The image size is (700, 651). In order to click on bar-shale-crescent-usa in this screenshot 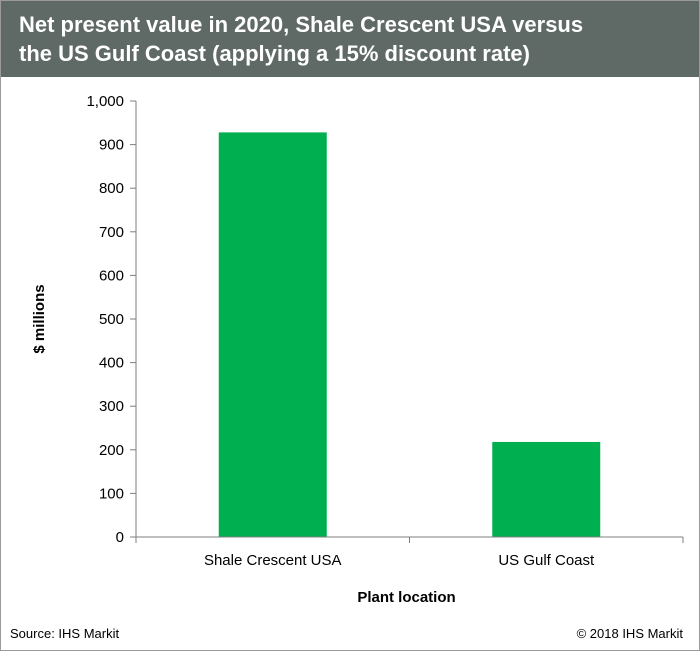, I will do `click(272, 334)`.